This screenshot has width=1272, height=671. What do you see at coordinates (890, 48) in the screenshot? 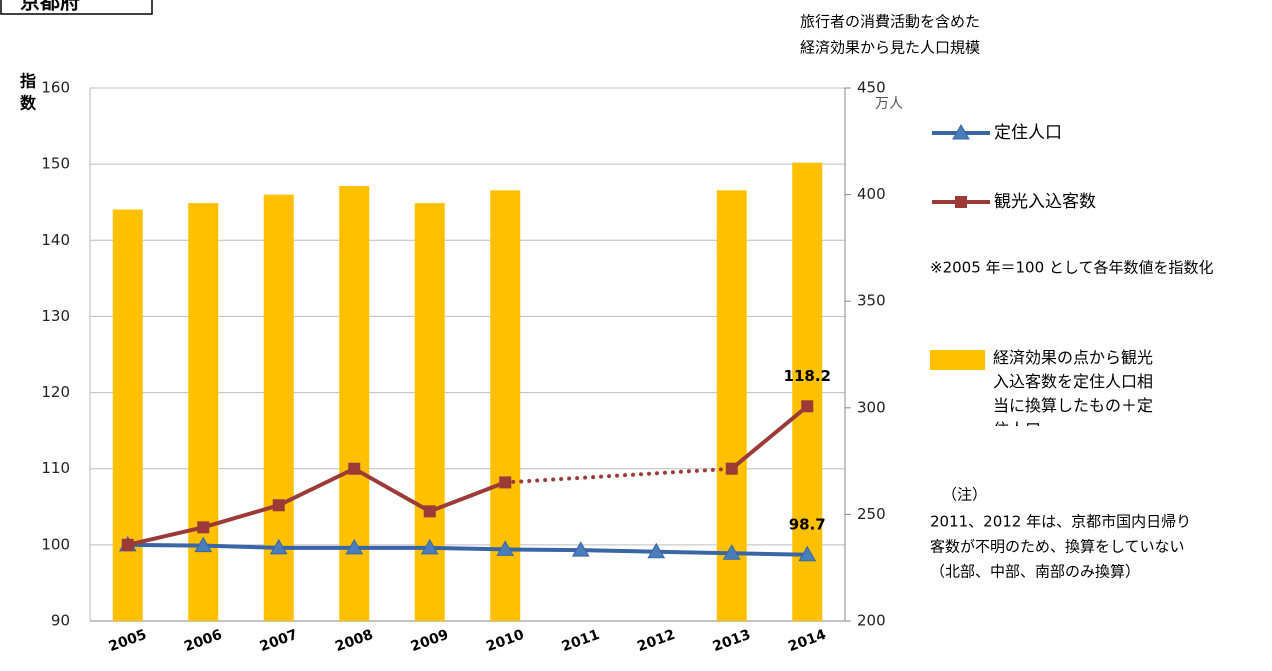
I see `y2-title: 経済効果から見た人口規模` at bounding box center [890, 48].